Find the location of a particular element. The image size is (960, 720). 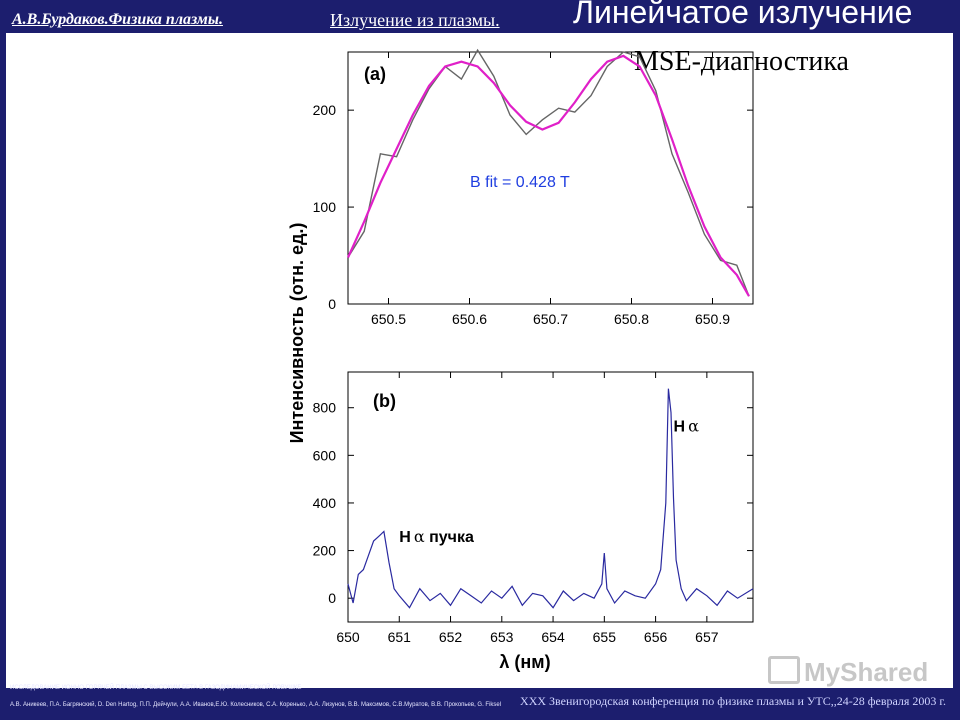

panel-a-x-tick-label: 650.6 is located at coordinates (469, 319).